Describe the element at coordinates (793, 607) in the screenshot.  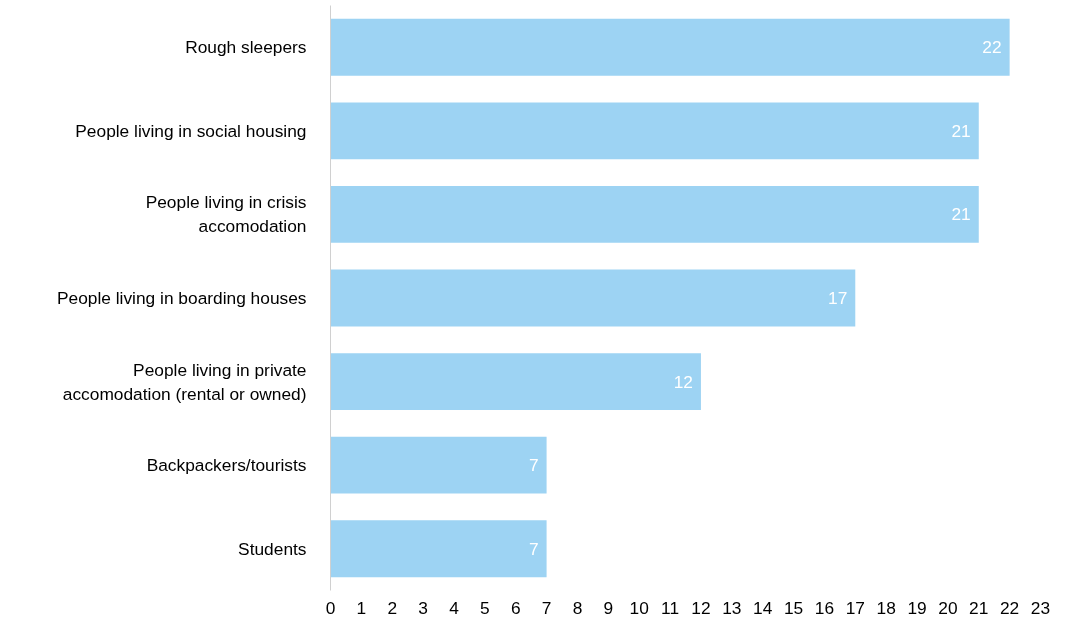
I see `x-tick-label: 15` at that location.